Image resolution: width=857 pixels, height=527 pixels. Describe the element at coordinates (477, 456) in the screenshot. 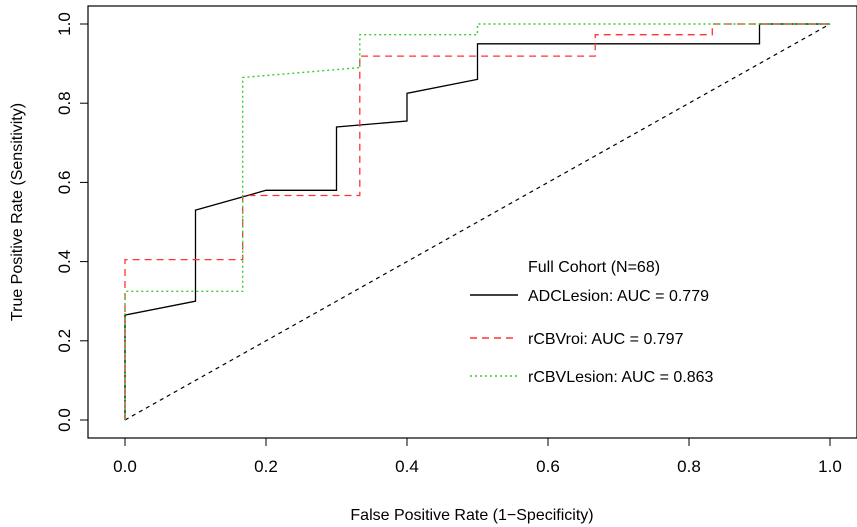

I see `x-axis: 0.0 0.2 0.4 0.6 0.8 1.0` at that location.